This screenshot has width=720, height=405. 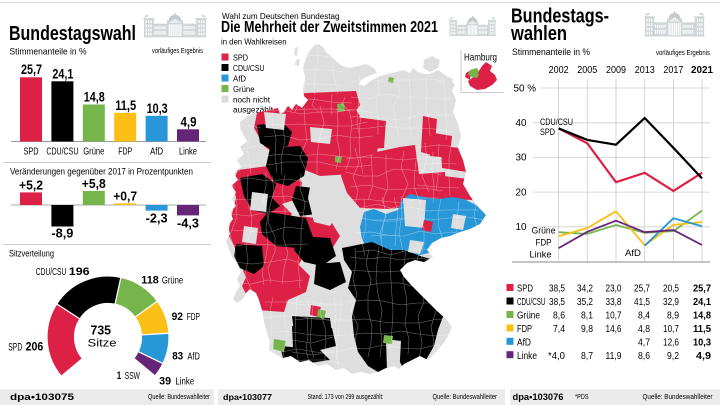 I want to click on svg-text: 30, so click(x=521, y=158).